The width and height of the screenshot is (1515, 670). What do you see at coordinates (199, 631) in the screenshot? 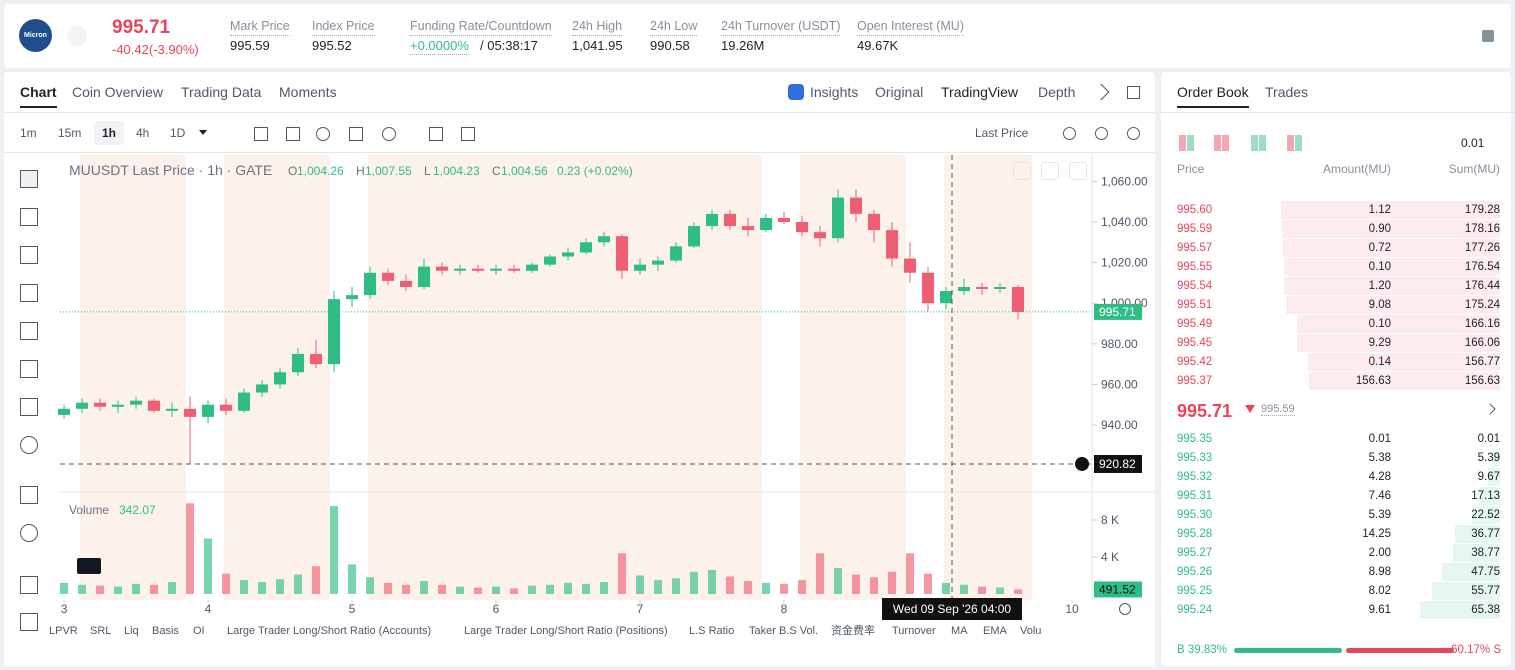
I see `indicator: OI` at bounding box center [199, 631].